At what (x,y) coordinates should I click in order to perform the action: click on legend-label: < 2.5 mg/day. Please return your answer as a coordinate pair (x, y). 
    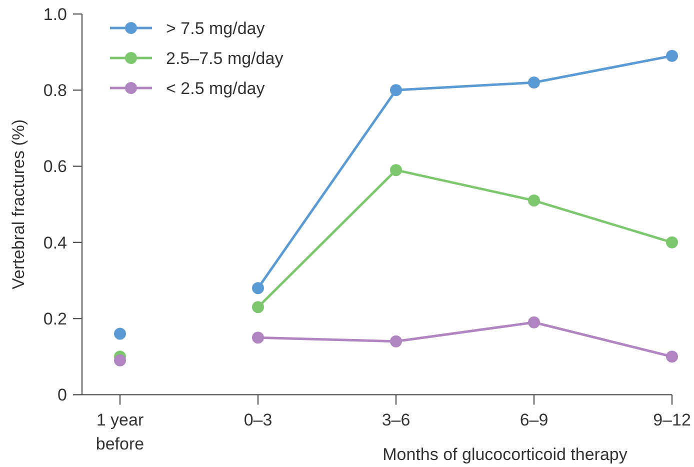
    Looking at the image, I should click on (216, 88).